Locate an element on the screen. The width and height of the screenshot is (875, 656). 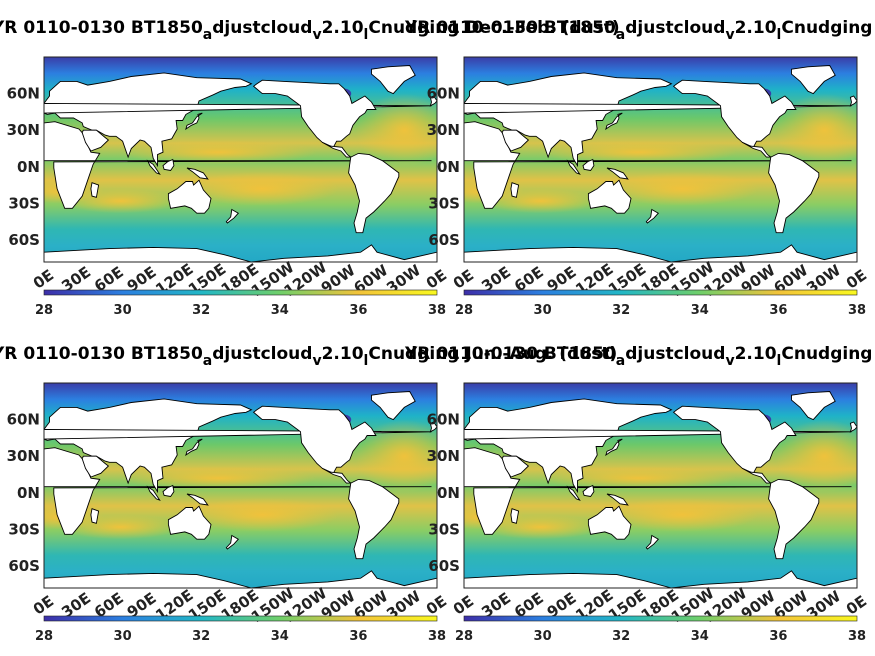
title-segment: Cnudging Jun.-Aug. (dust) is located at coordinates (492, 354).